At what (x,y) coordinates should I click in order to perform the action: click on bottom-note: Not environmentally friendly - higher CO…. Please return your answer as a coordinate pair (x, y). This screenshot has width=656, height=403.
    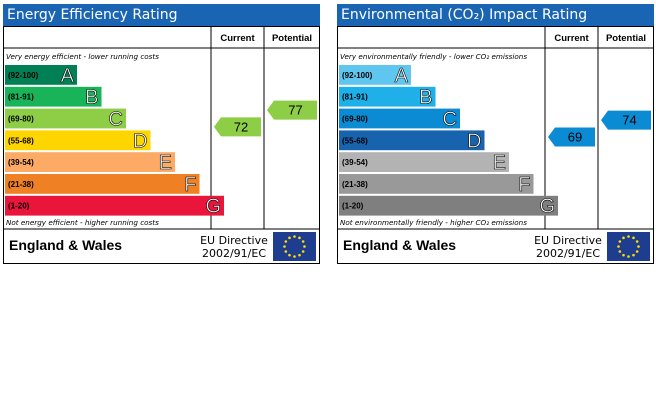
    Looking at the image, I should click on (433, 222).